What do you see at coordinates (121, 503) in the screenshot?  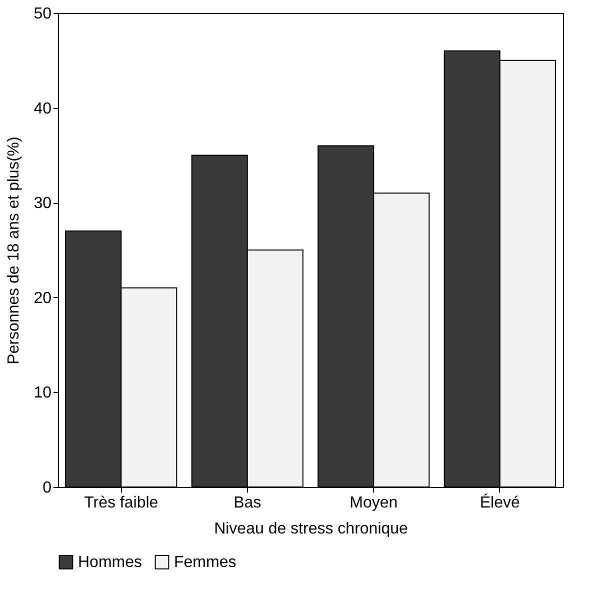 I see `x-tick-label: Très faible` at bounding box center [121, 503].